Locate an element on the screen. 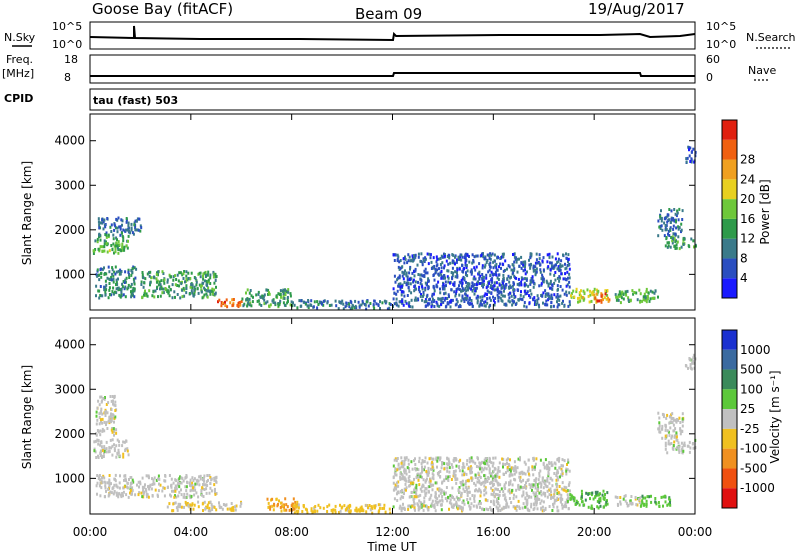  colorbar-tick-label: -100 is located at coordinates (753, 449).